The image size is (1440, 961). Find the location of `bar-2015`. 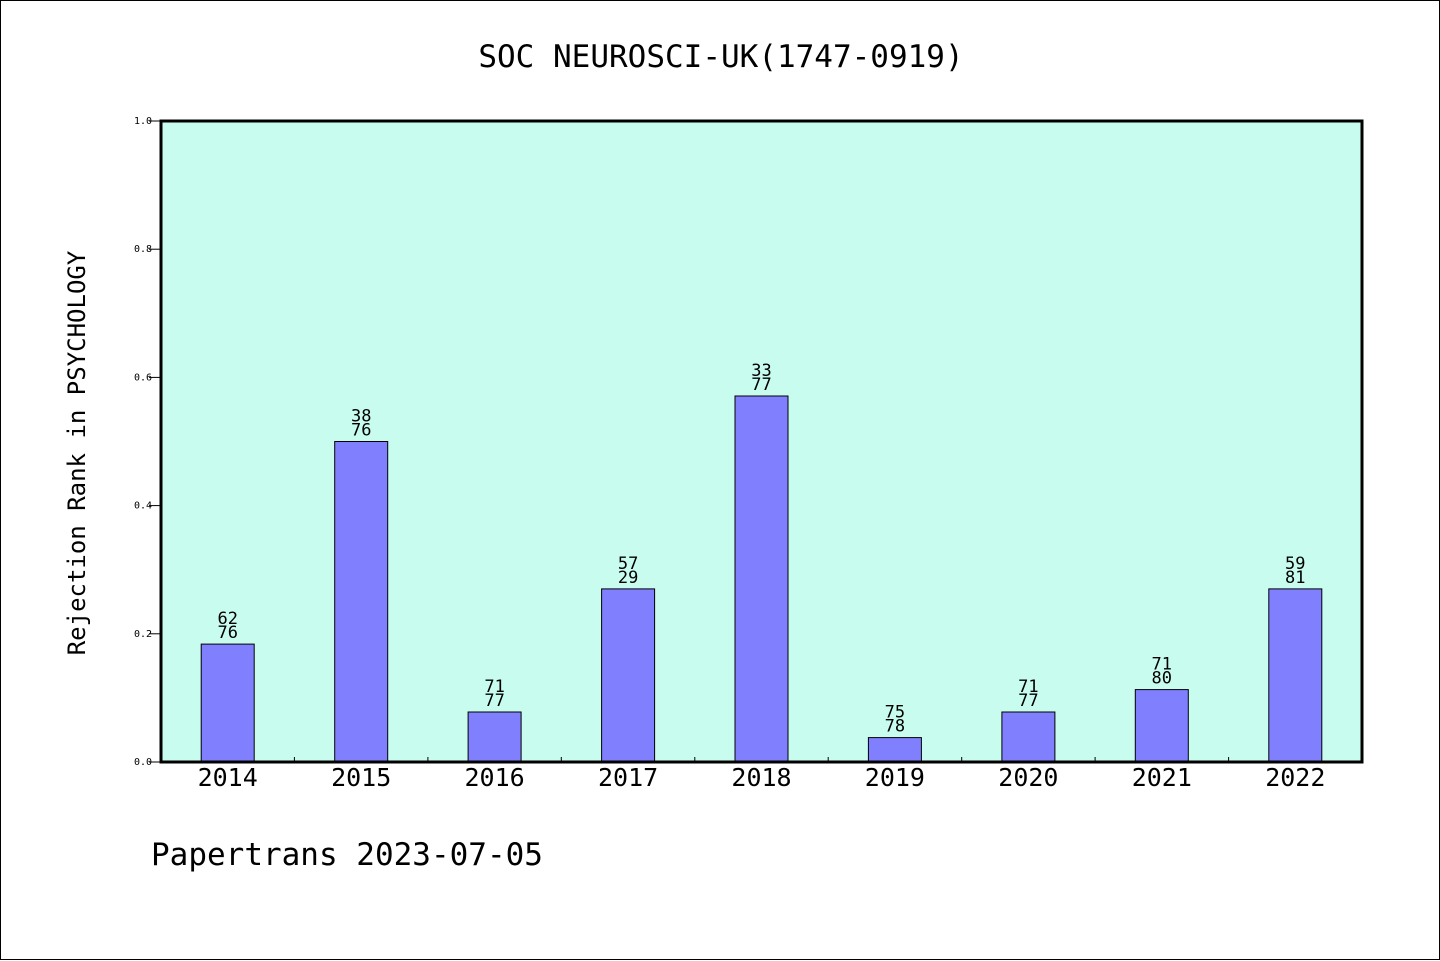

bar-2015 is located at coordinates (361, 602).